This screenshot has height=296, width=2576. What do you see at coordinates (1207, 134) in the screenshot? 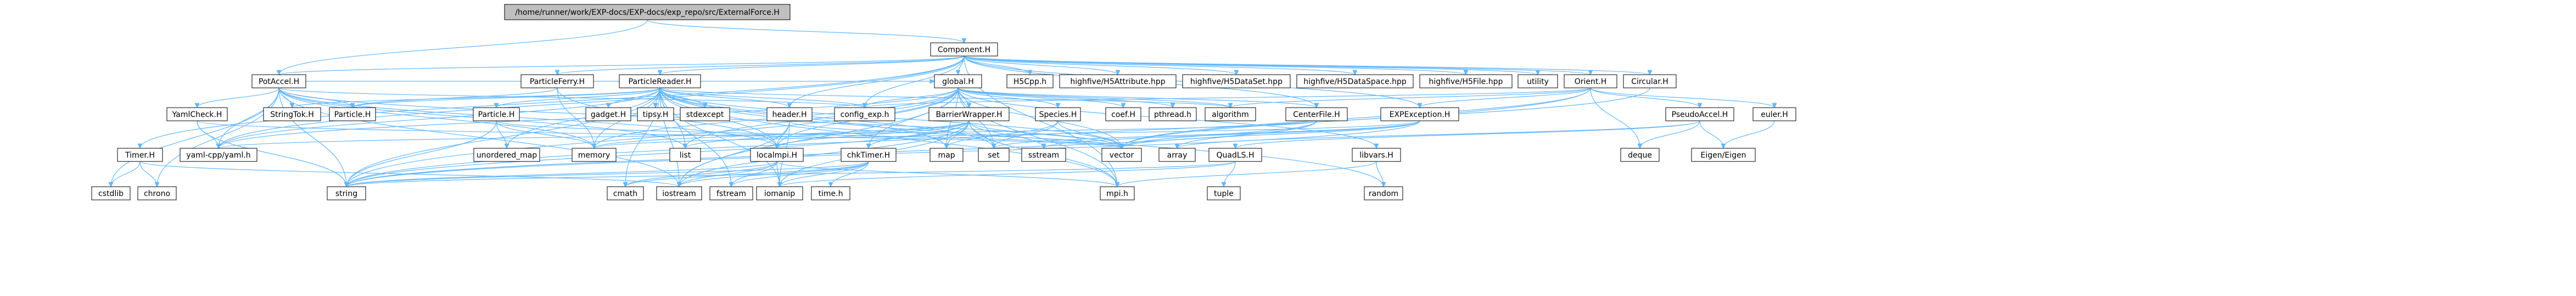
I see `edge-expexception-to-set` at bounding box center [1207, 134].